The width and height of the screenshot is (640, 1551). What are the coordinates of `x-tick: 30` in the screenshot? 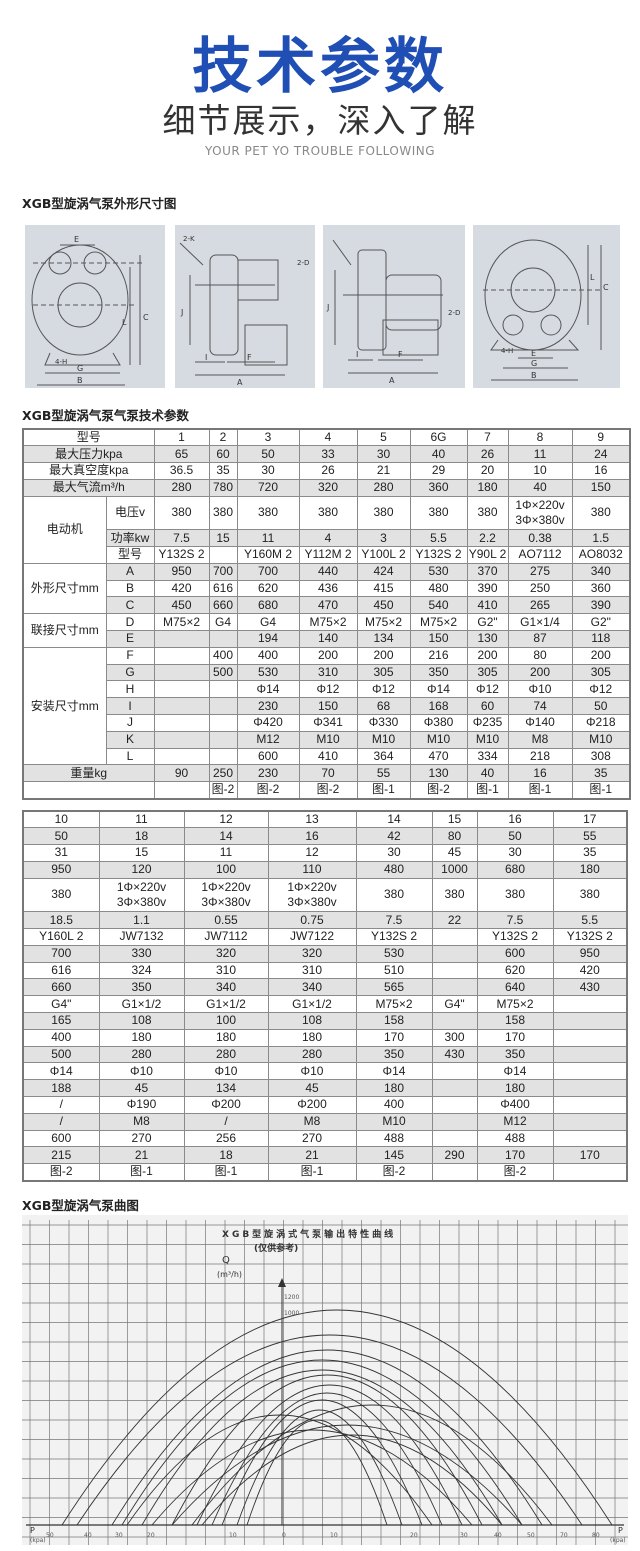 It's located at (464, 1535).